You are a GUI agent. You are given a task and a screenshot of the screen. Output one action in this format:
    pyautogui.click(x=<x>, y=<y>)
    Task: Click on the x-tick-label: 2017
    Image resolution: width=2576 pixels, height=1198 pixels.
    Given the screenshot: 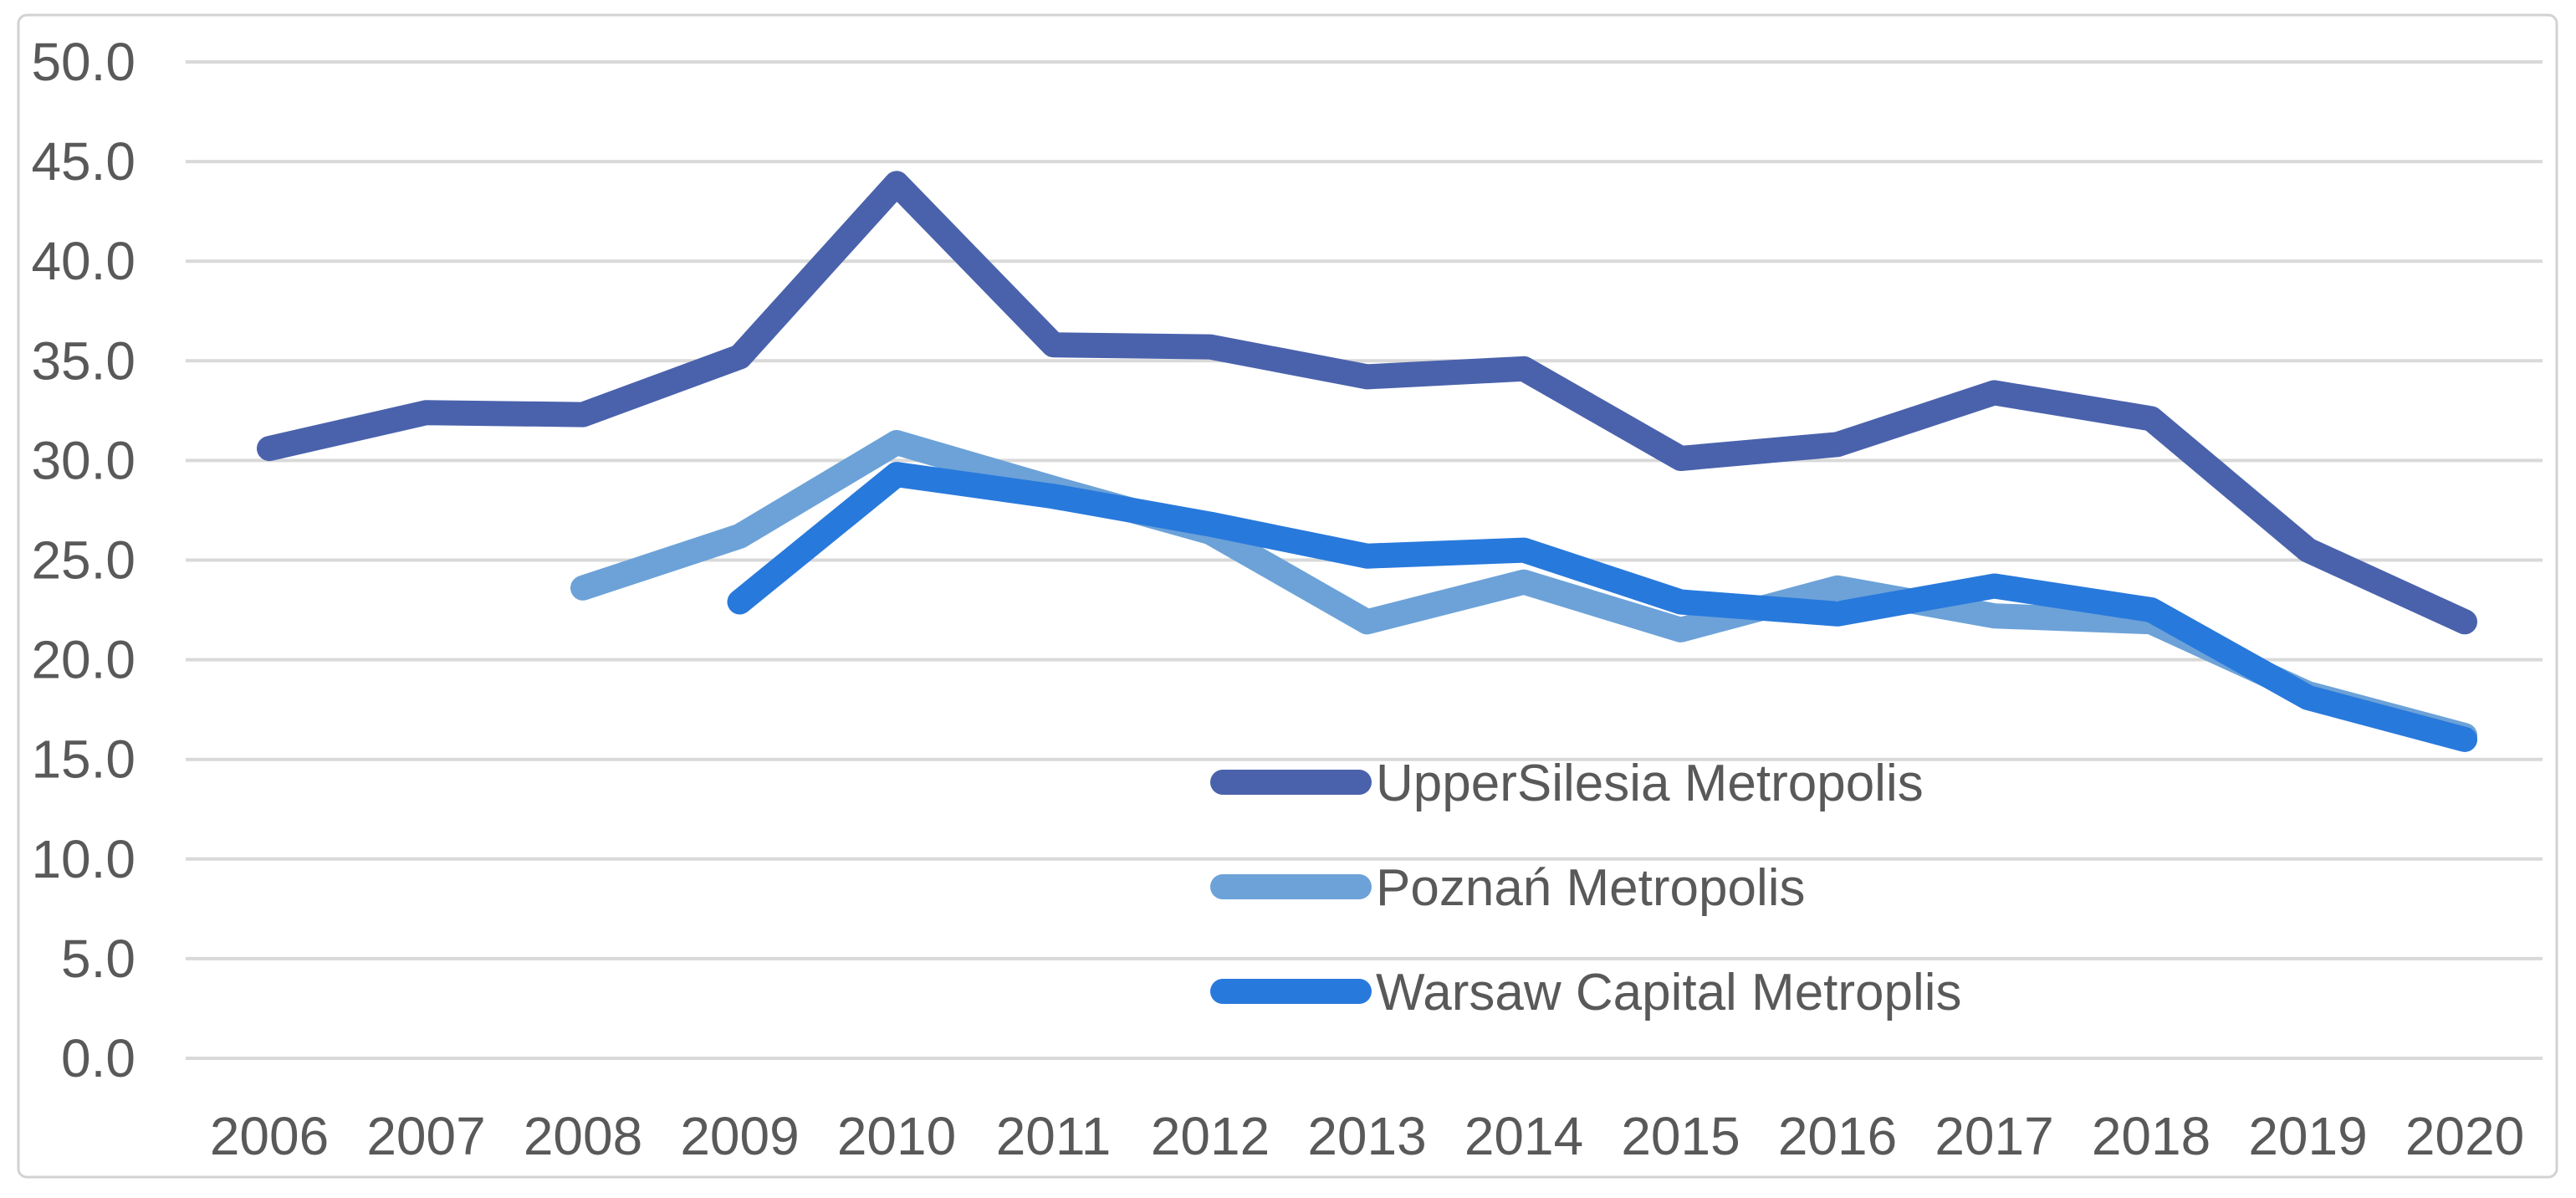 What is the action you would take?
    pyautogui.click(x=1994, y=1136)
    